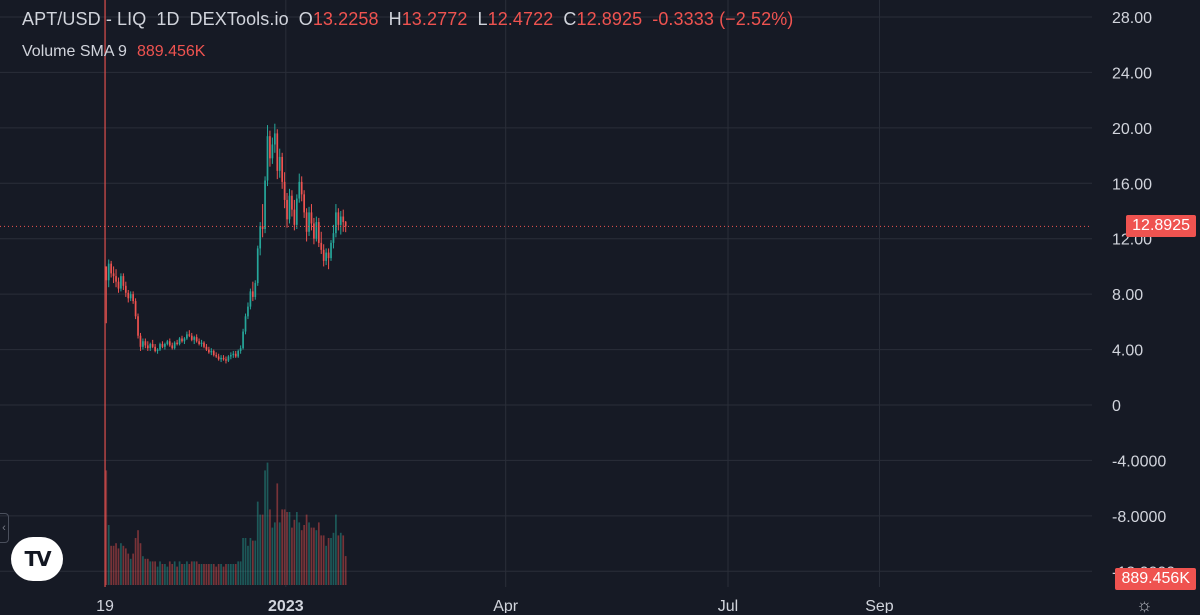  What do you see at coordinates (345, 19) in the screenshot?
I see `open-value: 13.2258` at bounding box center [345, 19].